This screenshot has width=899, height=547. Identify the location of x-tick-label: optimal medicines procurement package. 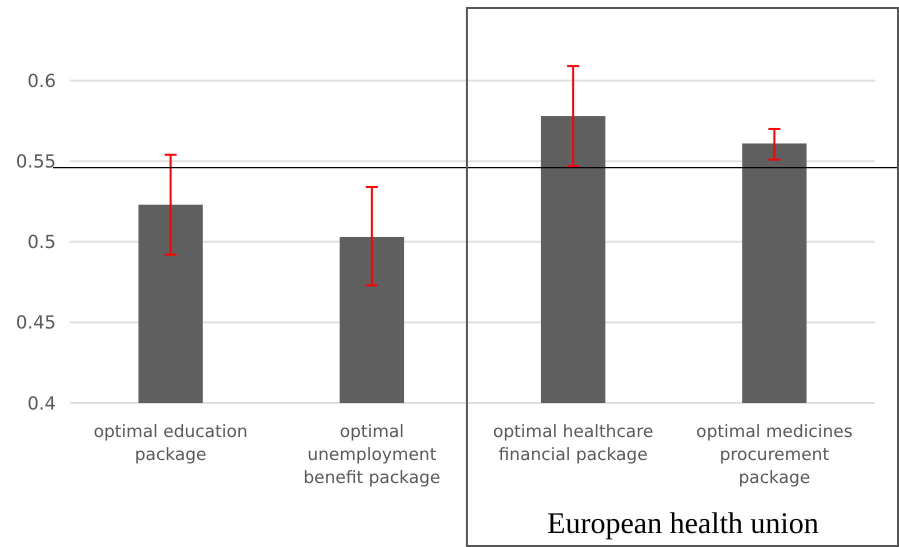
(774, 455).